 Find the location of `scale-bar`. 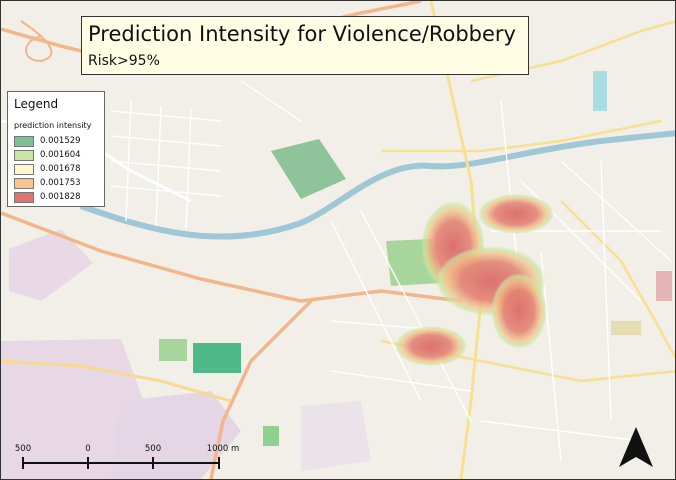

scale-bar is located at coordinates (121, 463).